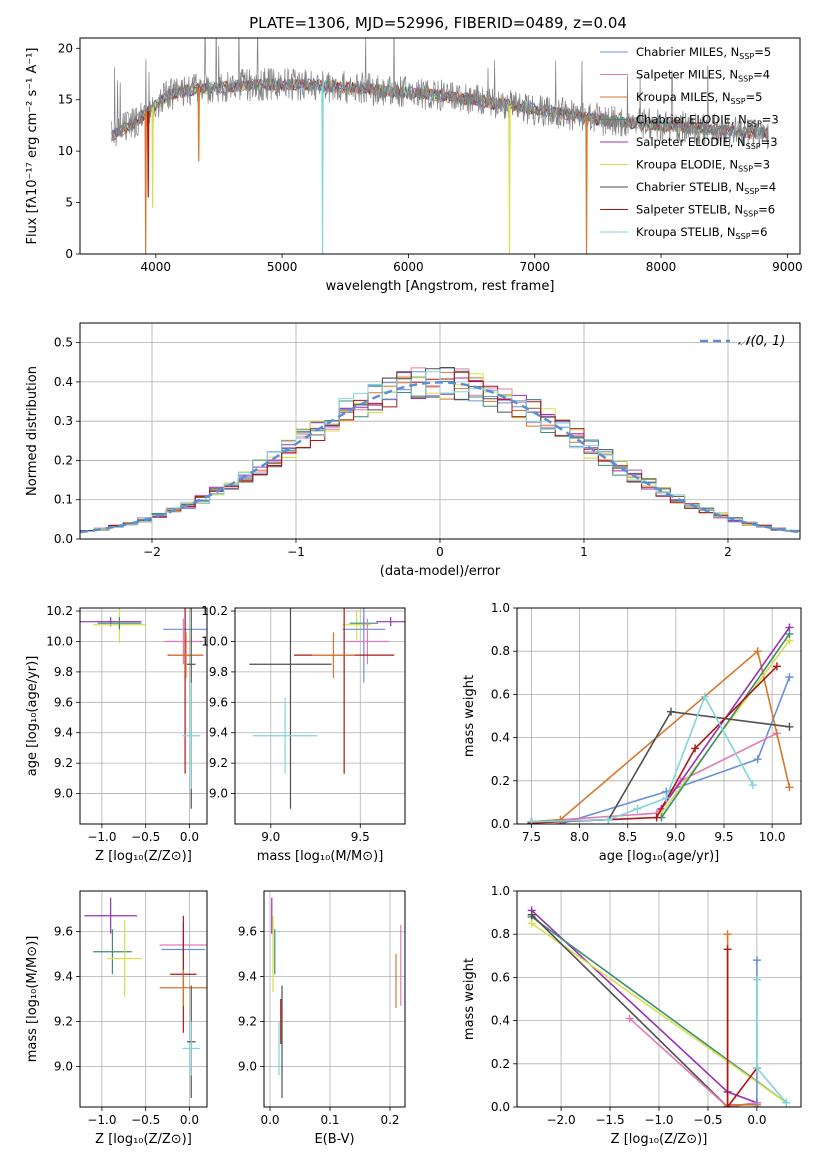 This screenshot has width=819, height=1170. Describe the element at coordinates (659, 1139) in the screenshot. I see `x-axis-label: Z [log₁₀(Z/Z⊙)]` at that location.